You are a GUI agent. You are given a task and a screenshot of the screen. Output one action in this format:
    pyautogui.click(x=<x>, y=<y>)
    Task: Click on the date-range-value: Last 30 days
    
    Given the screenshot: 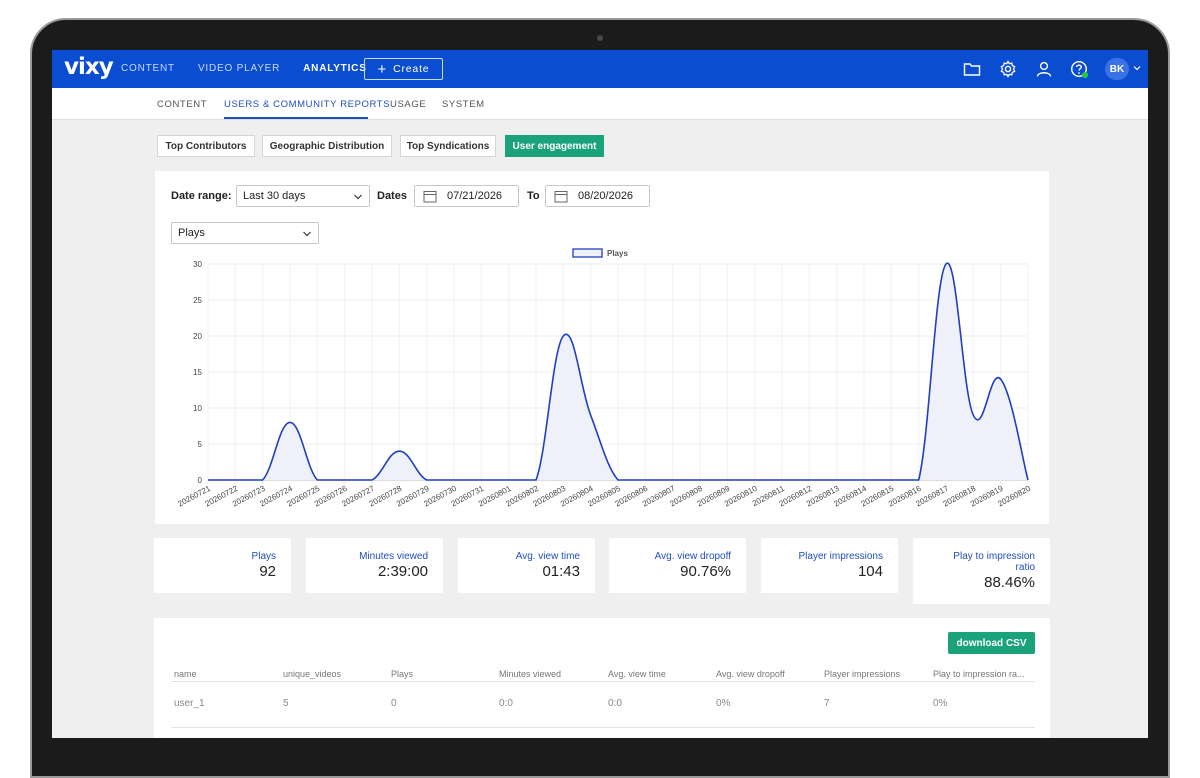 What is the action you would take?
    pyautogui.click(x=274, y=196)
    